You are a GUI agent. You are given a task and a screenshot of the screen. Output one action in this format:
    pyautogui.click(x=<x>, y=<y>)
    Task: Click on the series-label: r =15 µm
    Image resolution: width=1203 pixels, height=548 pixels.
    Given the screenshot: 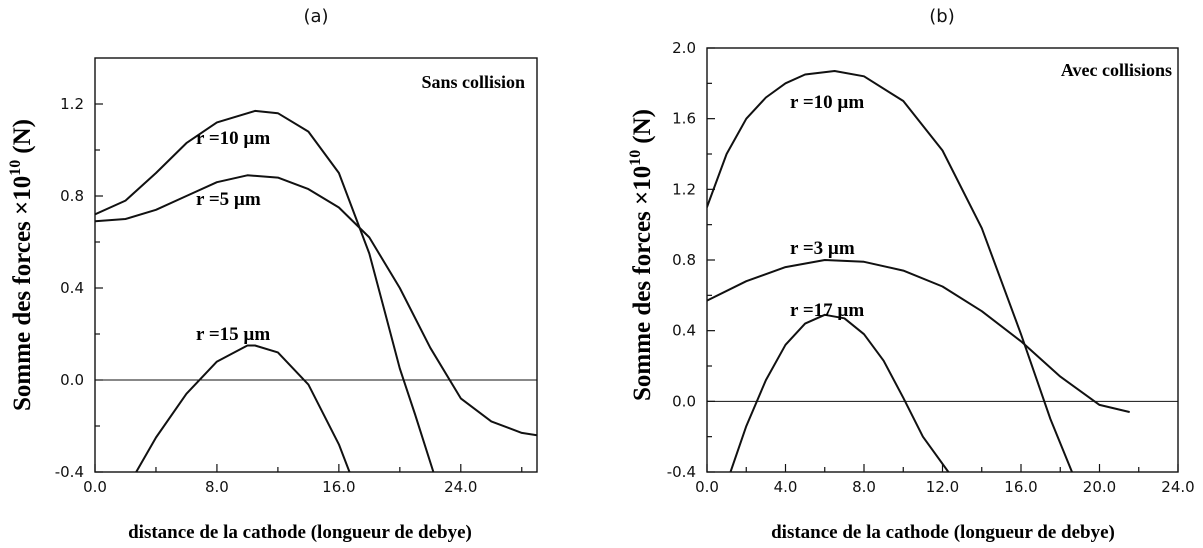 What is the action you would take?
    pyautogui.click(x=233, y=334)
    